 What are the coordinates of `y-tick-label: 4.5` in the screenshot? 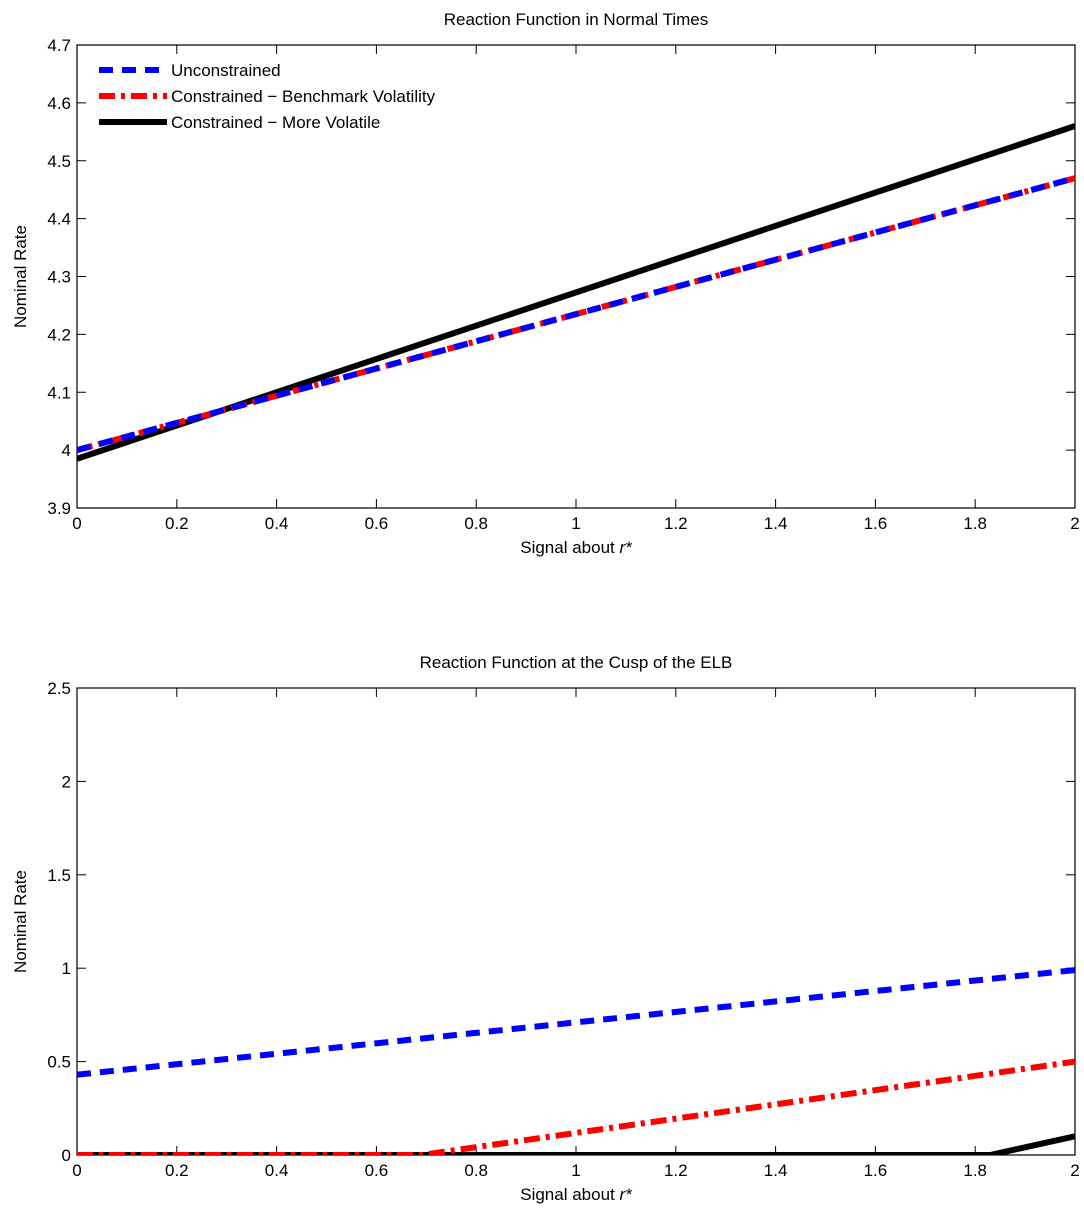 It's located at (59, 161).